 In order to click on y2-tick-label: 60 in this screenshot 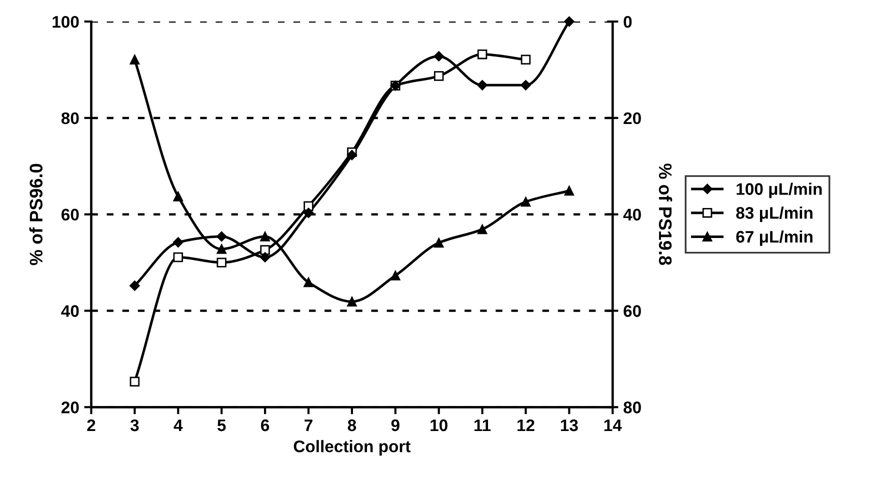, I will do `click(632, 311)`.